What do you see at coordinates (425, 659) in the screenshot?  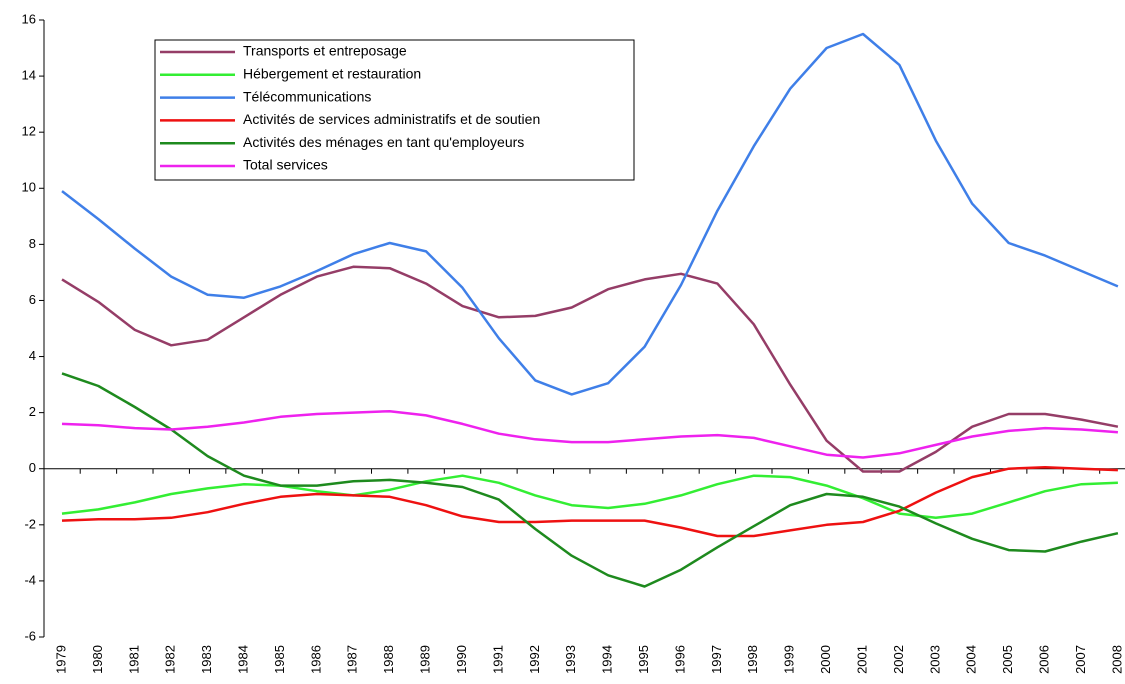 I see `x-tick-label: 1989` at bounding box center [425, 659].